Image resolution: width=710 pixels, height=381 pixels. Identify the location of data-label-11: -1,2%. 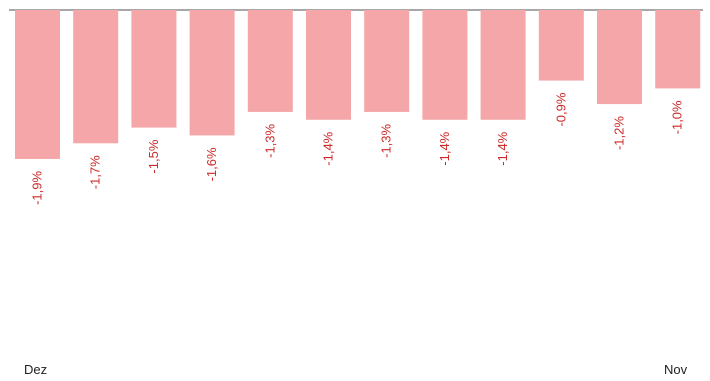
(619, 133).